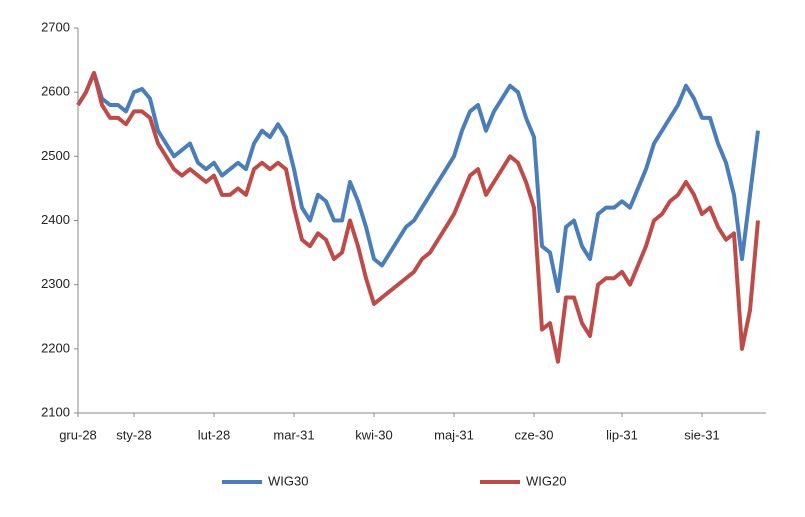 The height and width of the screenshot is (517, 805). What do you see at coordinates (55, 91) in the screenshot?
I see `y-tick-label: 2600` at bounding box center [55, 91].